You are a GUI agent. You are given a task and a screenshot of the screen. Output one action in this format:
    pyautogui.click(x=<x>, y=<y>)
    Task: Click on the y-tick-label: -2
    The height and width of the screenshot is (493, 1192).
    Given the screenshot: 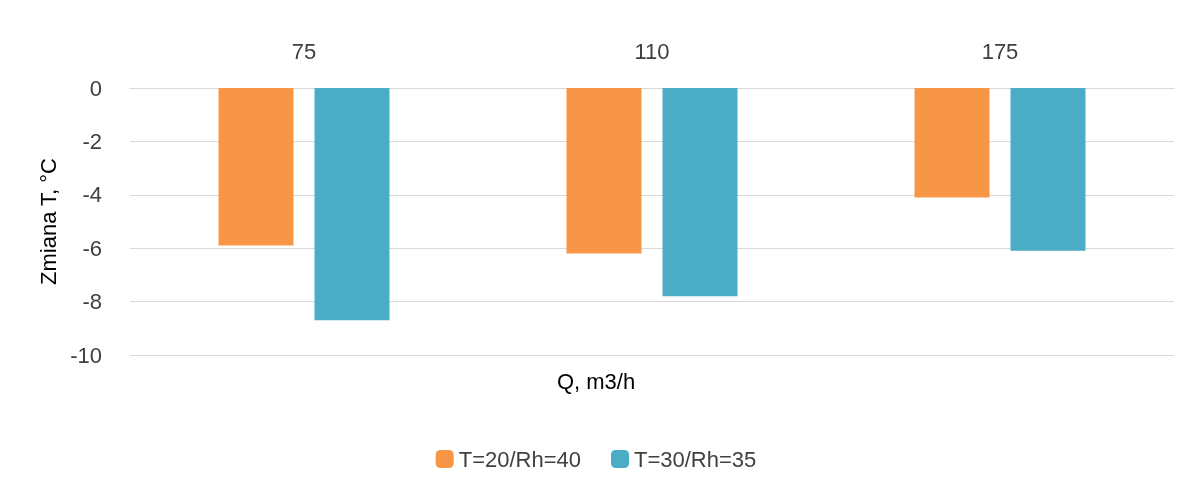 What is the action you would take?
    pyautogui.click(x=92, y=141)
    